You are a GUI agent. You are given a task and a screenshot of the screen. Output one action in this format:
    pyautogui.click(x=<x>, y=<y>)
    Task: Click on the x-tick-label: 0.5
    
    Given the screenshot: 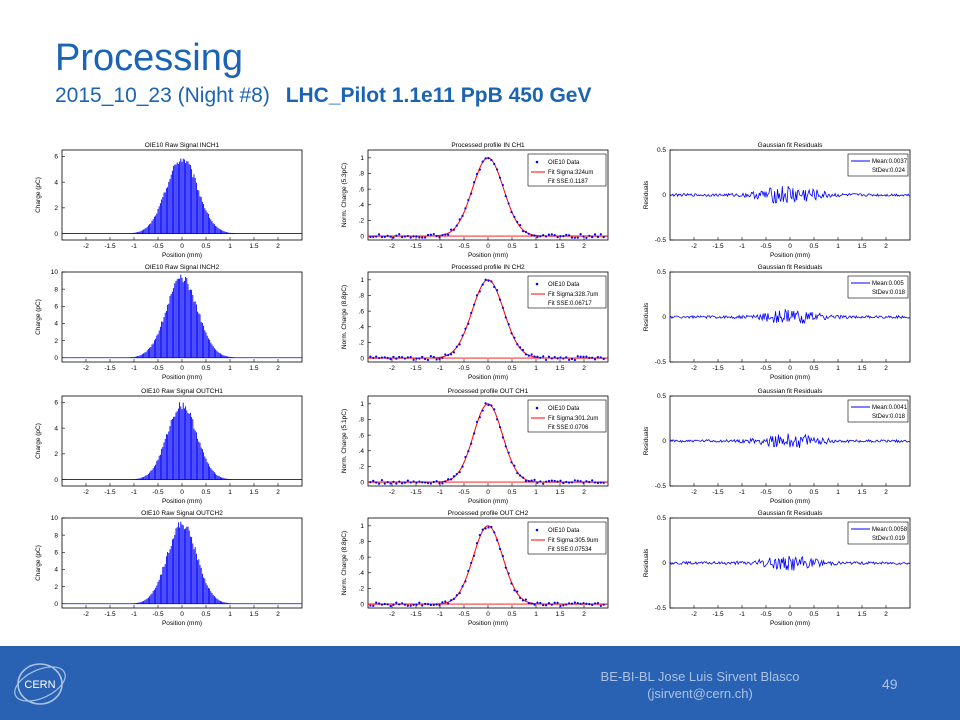 What is the action you would take?
    pyautogui.click(x=813, y=492)
    